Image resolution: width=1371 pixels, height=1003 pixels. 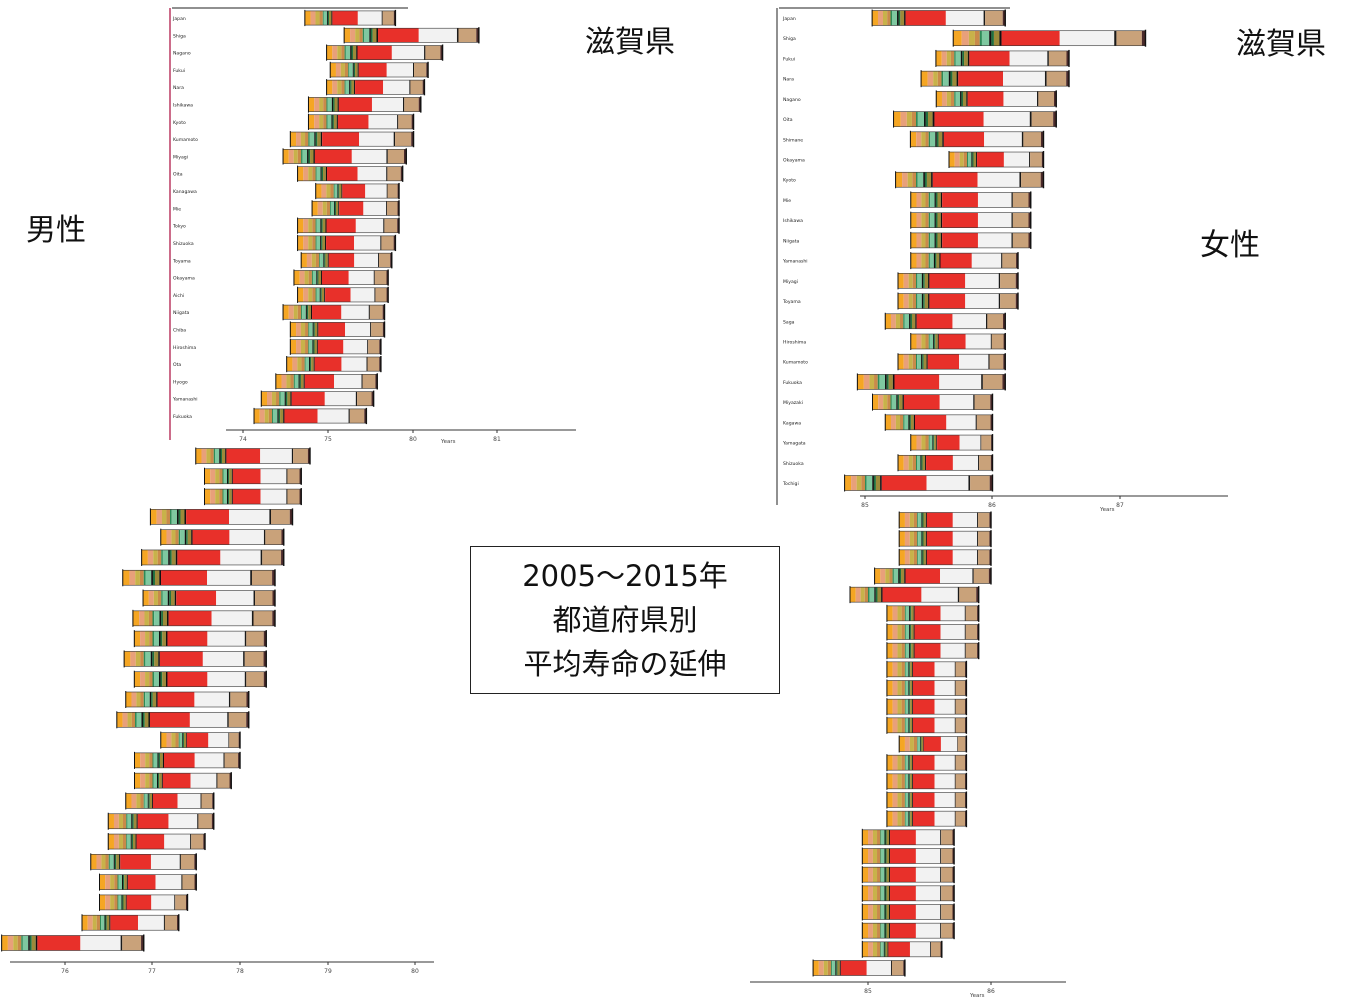 I want to click on category-label: Tokyo, so click(x=179, y=227).